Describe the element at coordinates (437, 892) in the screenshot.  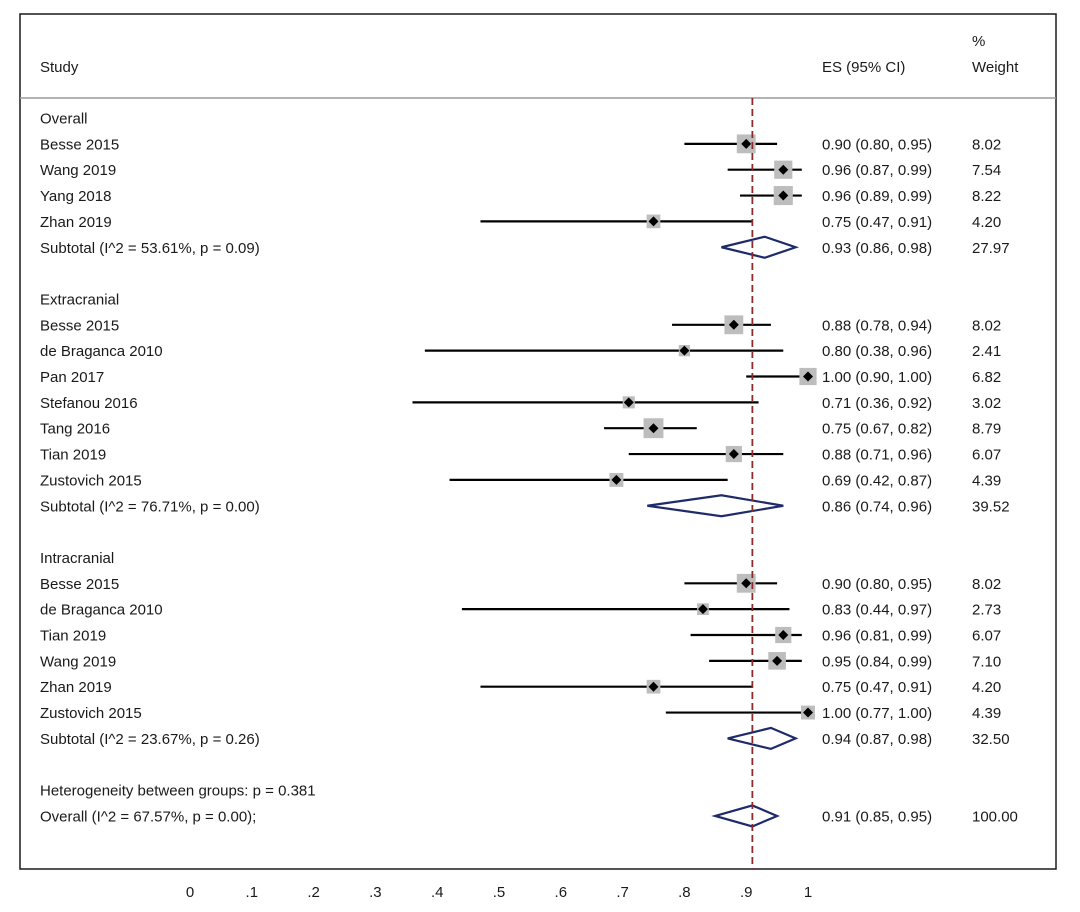
I see `x-tick-label: .4` at that location.